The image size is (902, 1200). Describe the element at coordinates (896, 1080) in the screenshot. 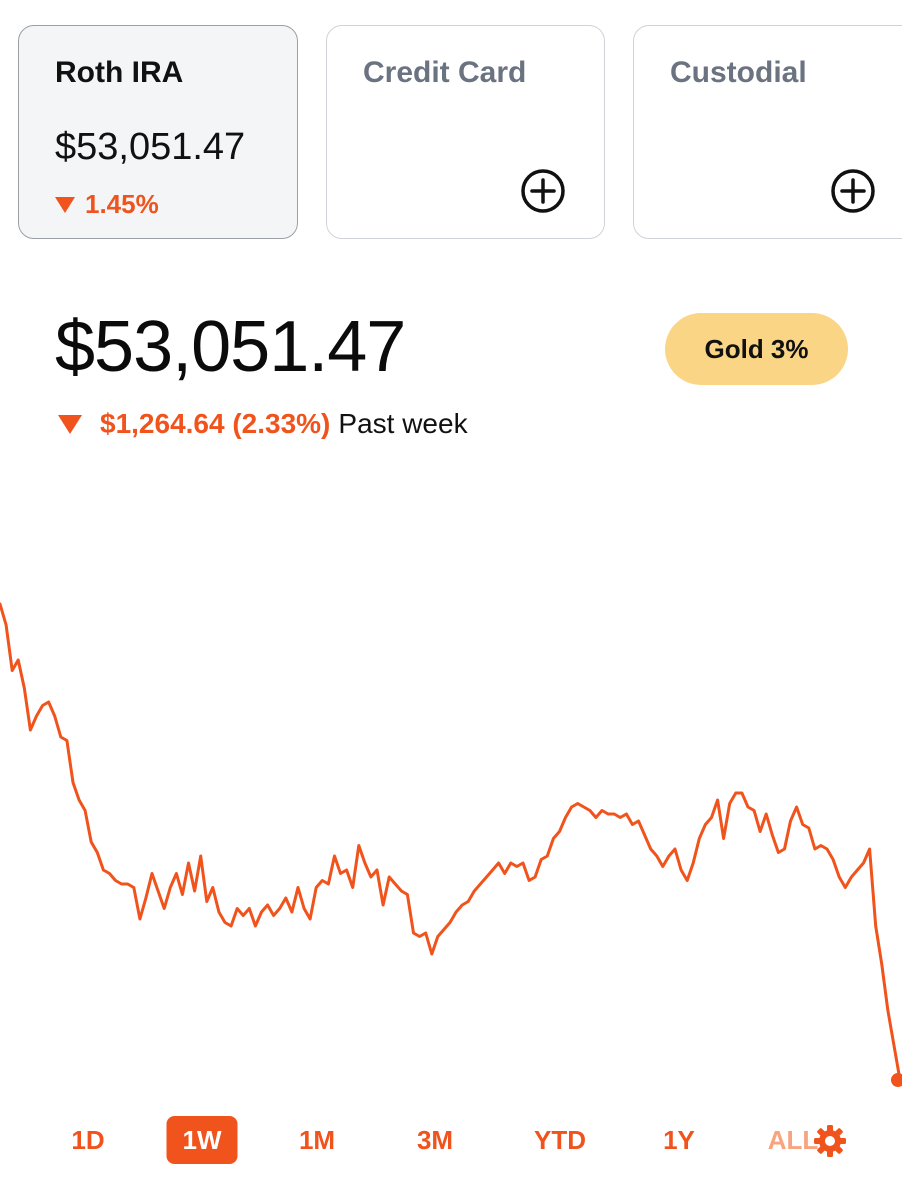

I see `chart-end-point` at that location.